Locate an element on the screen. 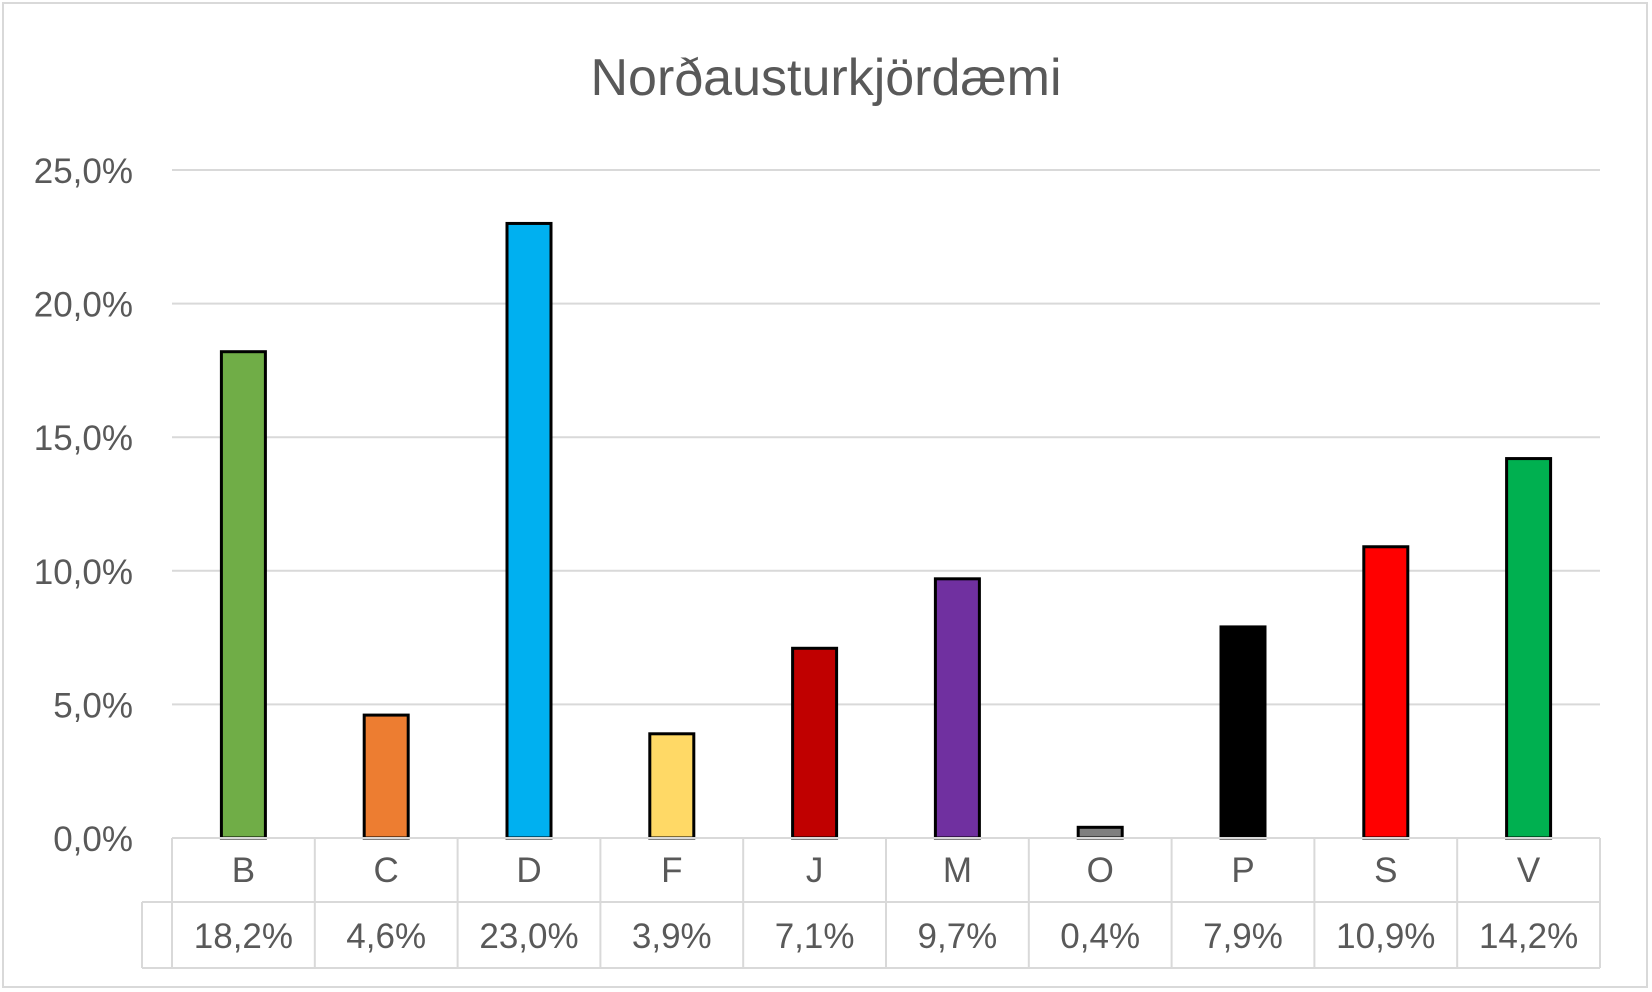 The width and height of the screenshot is (1652, 992). category-label: C is located at coordinates (386, 870).